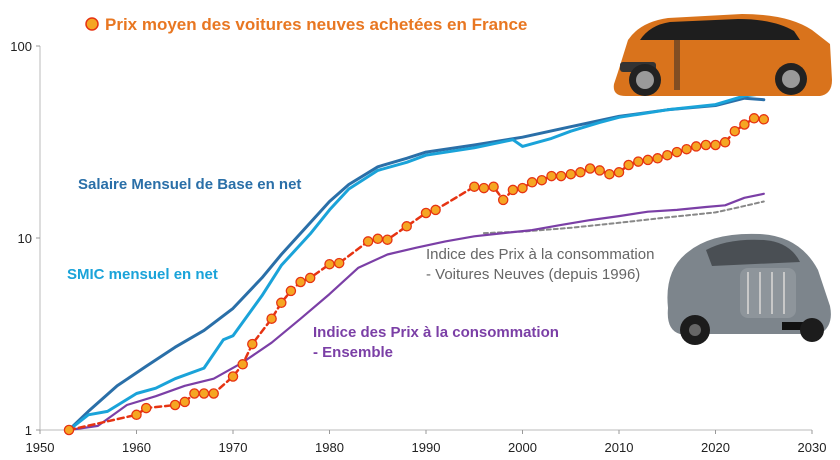 The image size is (840, 460). I want to click on label-smic: SMIC mensuel en net, so click(142, 274).